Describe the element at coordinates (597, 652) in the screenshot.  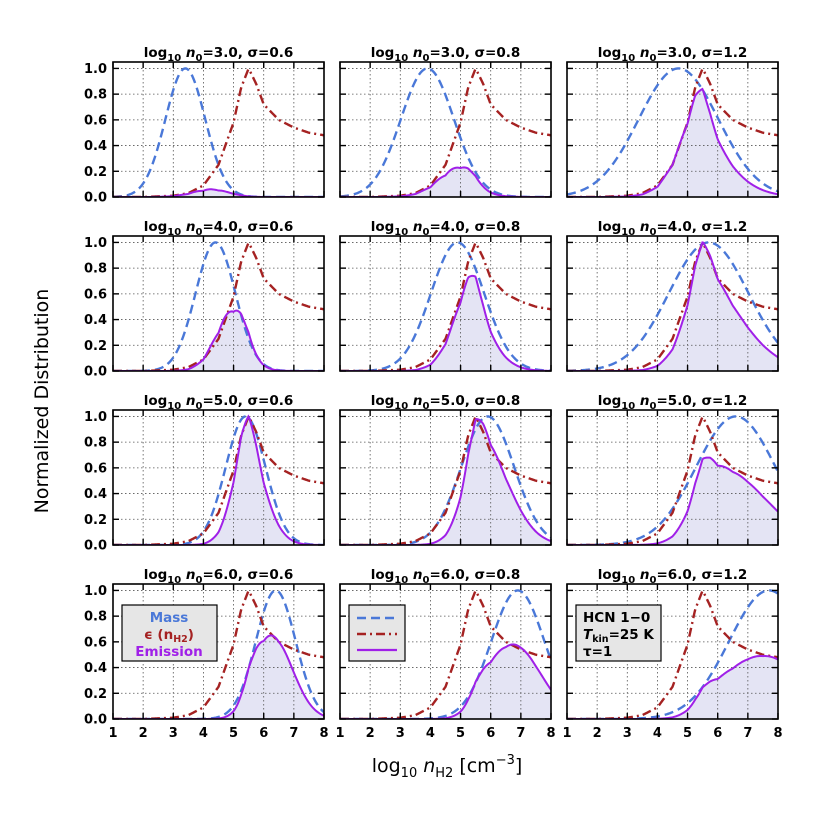
I see `info-line-3: τ=1` at that location.